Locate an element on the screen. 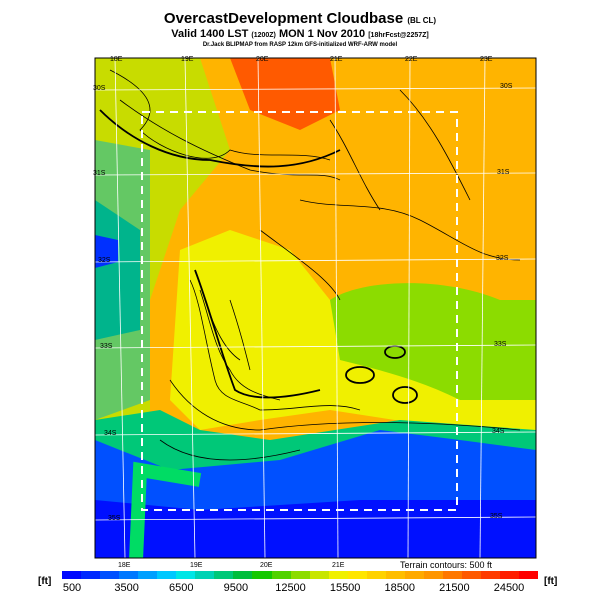 Image resolution: width=600 pixels, height=600 pixels. colorbar-tick-label: 24500 is located at coordinates (509, 588).